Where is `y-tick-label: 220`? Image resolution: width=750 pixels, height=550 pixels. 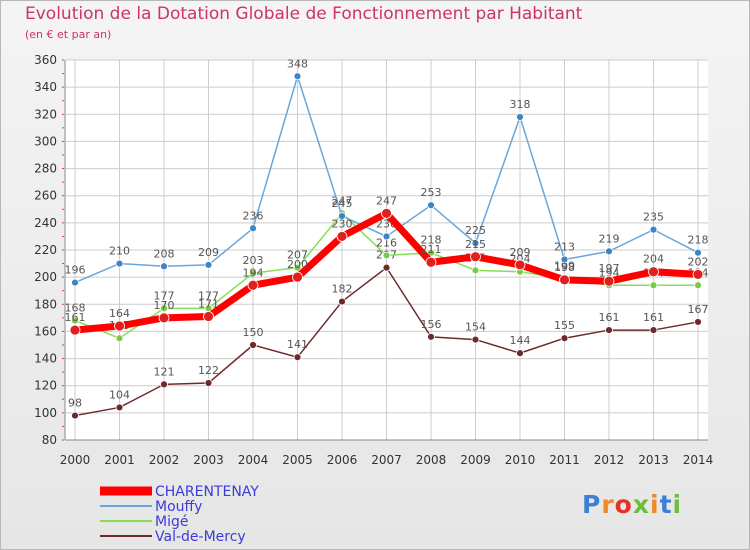 y-tick-label: 220 is located at coordinates (45, 250).